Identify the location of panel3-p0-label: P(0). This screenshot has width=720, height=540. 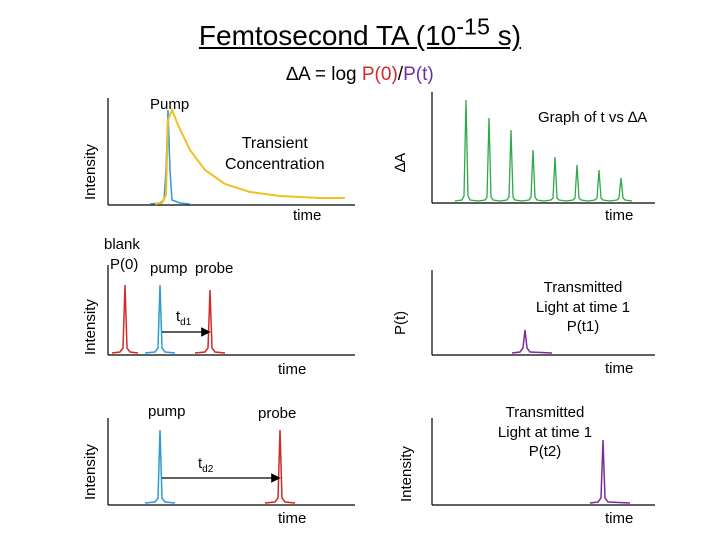
(124, 264).